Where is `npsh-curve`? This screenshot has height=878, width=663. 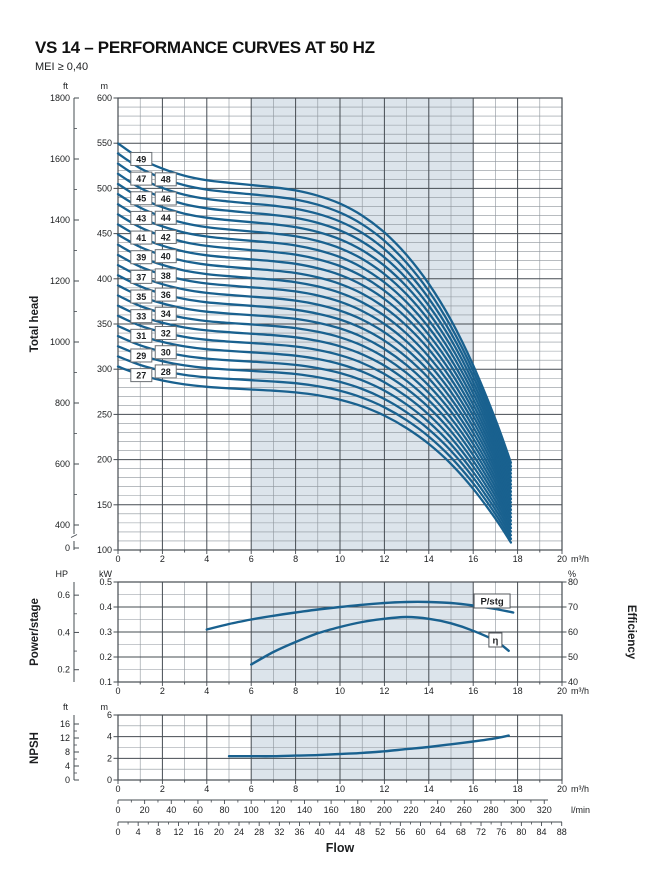
npsh-curve is located at coordinates (368, 746).